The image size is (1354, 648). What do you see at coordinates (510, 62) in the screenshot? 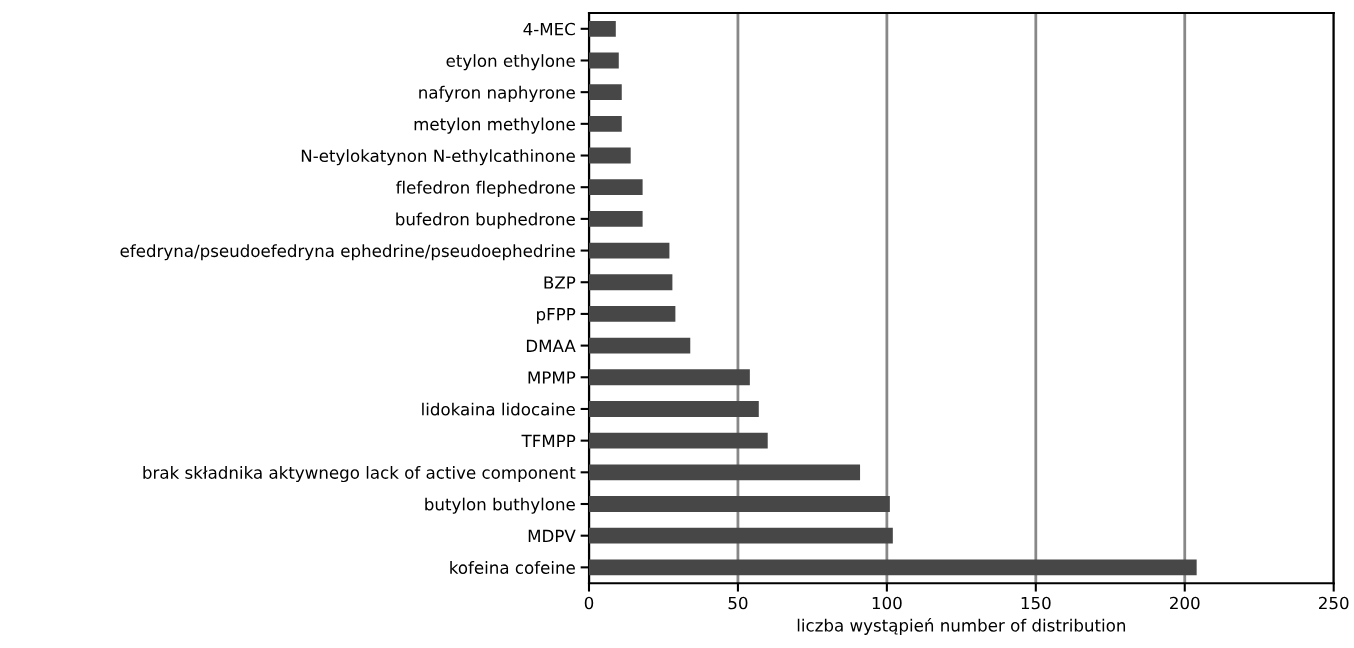
I see `y-tick-label: etylon ethylone` at bounding box center [510, 62].